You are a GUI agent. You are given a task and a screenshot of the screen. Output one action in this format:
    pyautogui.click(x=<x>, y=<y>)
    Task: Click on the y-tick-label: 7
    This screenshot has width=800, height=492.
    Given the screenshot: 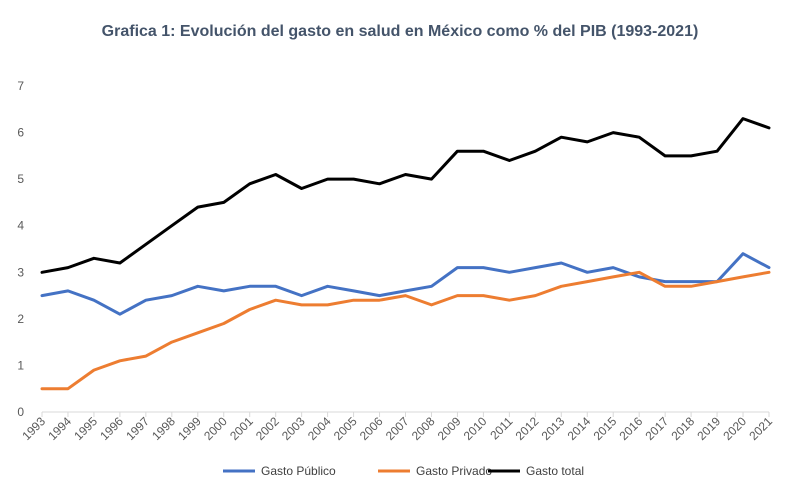 What is the action you would take?
    pyautogui.click(x=20, y=86)
    